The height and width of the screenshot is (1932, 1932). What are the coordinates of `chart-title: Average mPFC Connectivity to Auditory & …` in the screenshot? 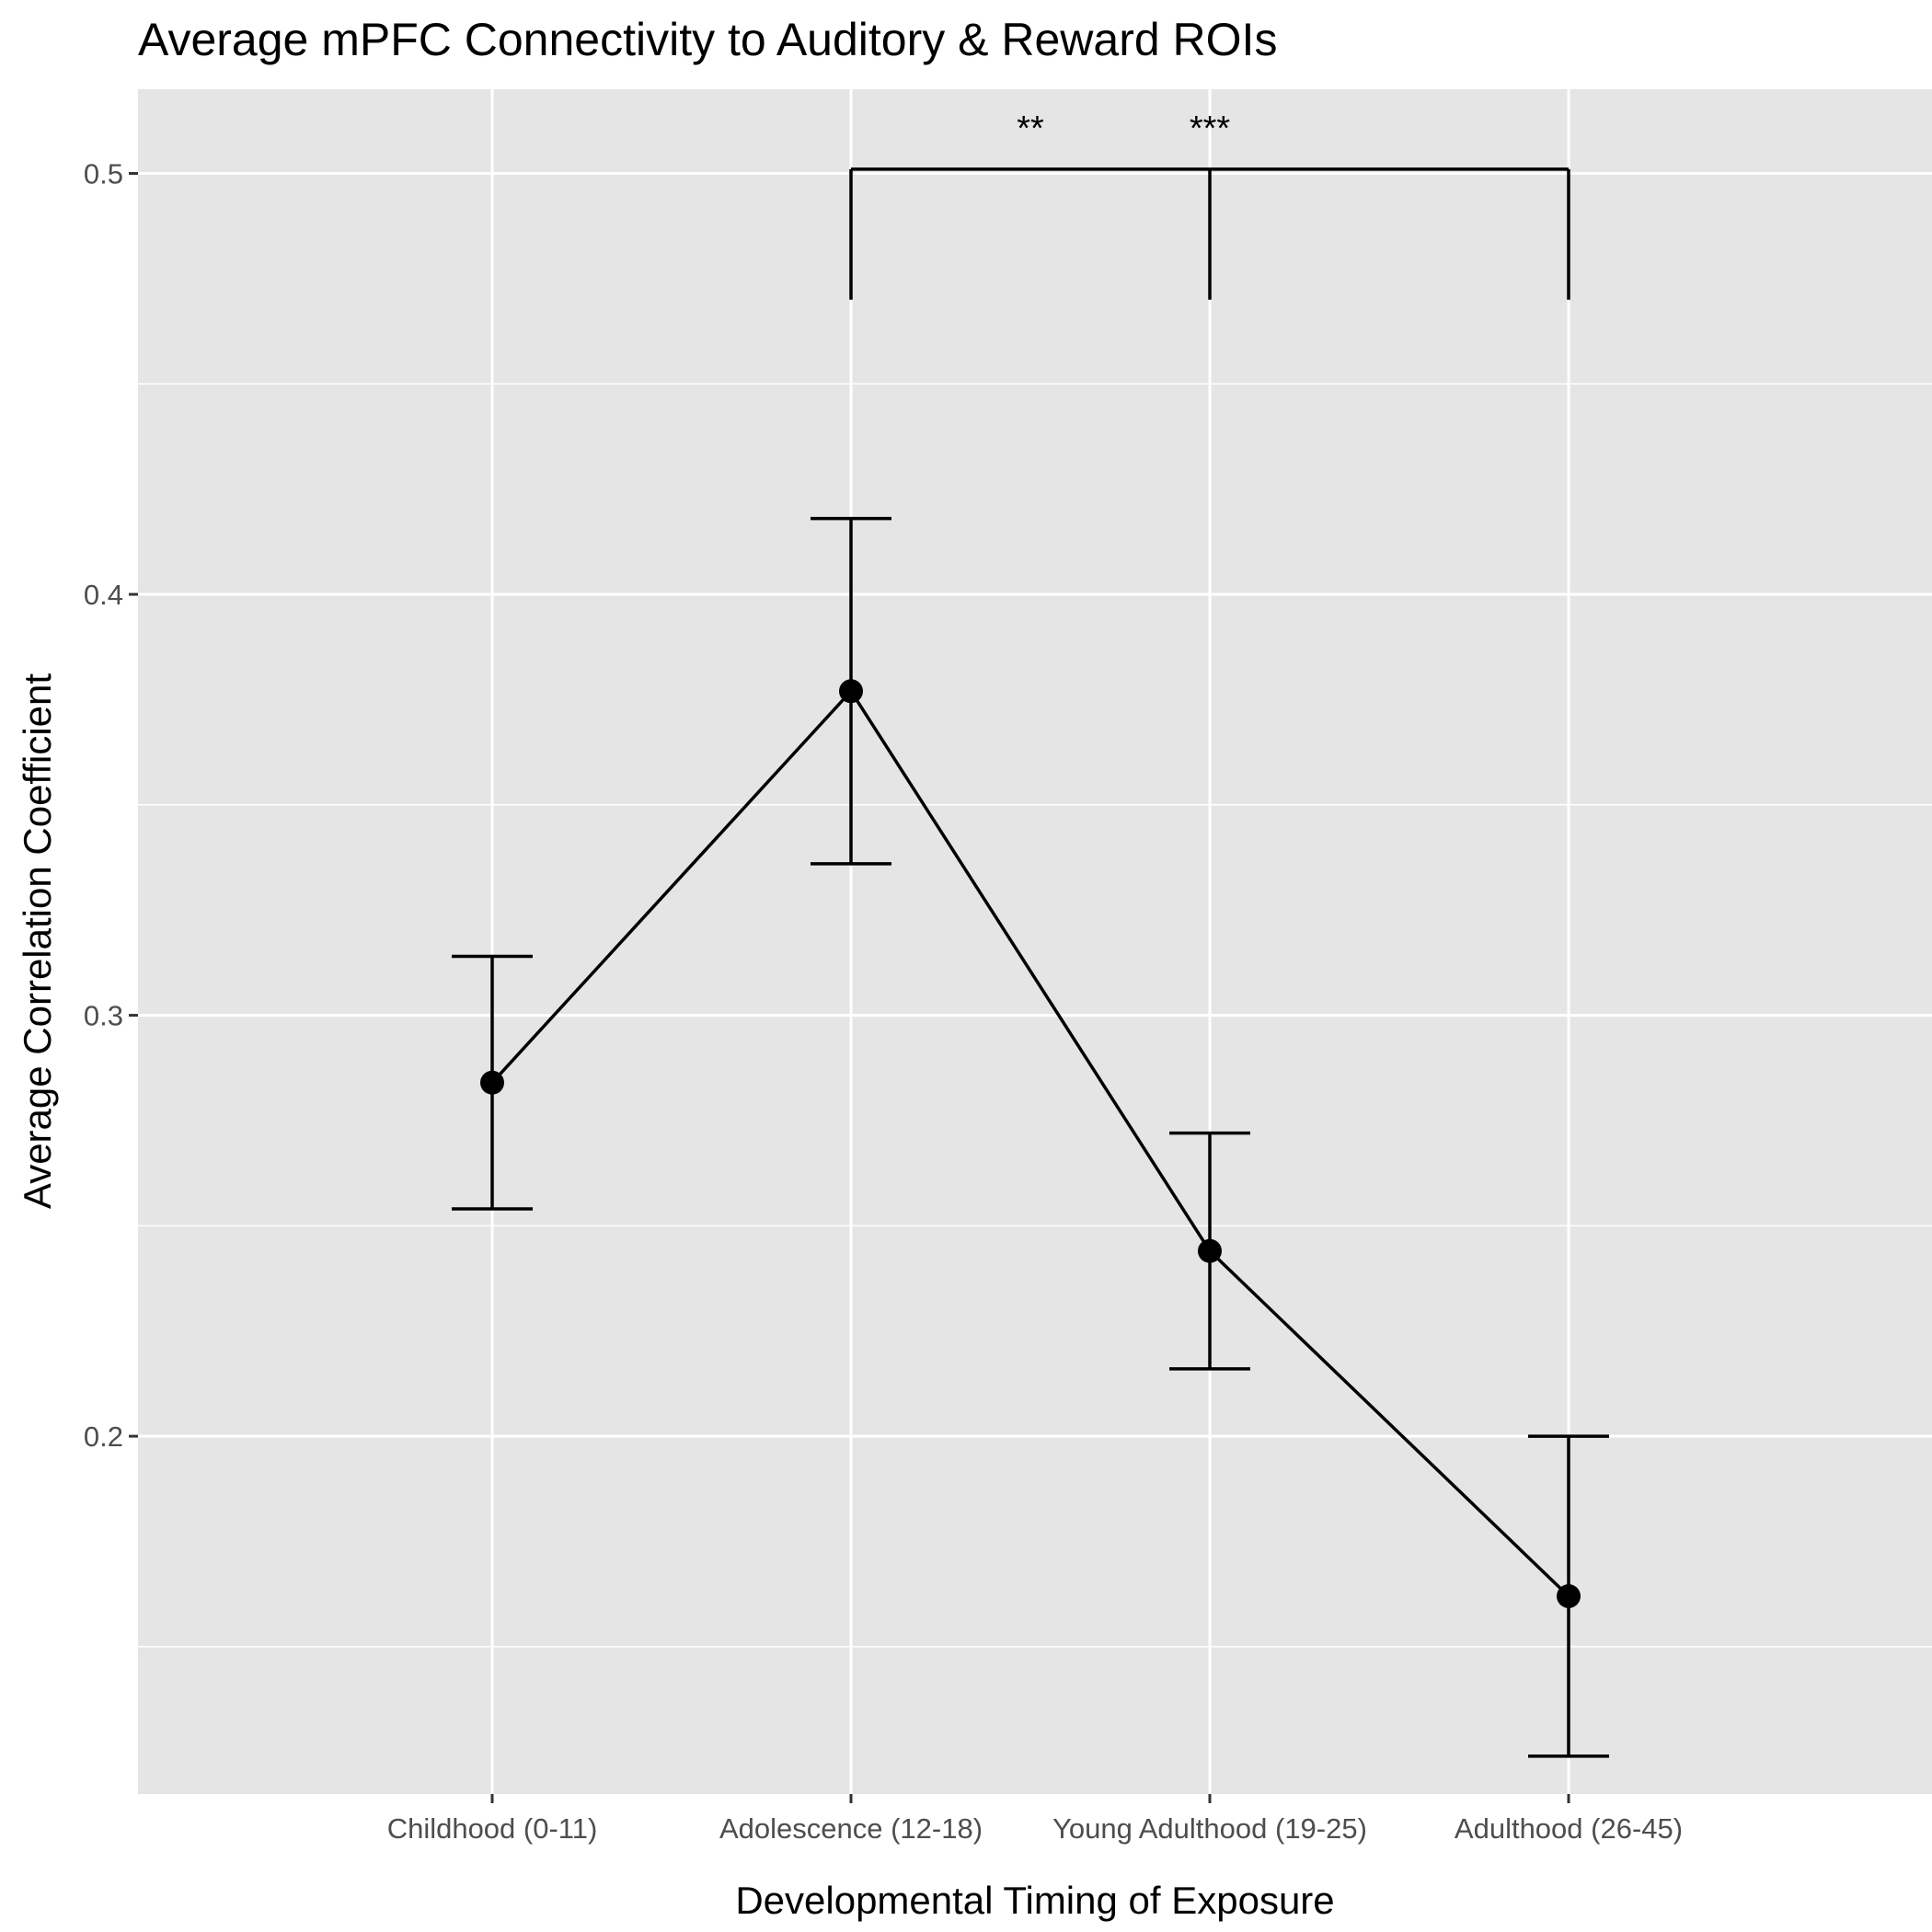 It's located at (707, 39).